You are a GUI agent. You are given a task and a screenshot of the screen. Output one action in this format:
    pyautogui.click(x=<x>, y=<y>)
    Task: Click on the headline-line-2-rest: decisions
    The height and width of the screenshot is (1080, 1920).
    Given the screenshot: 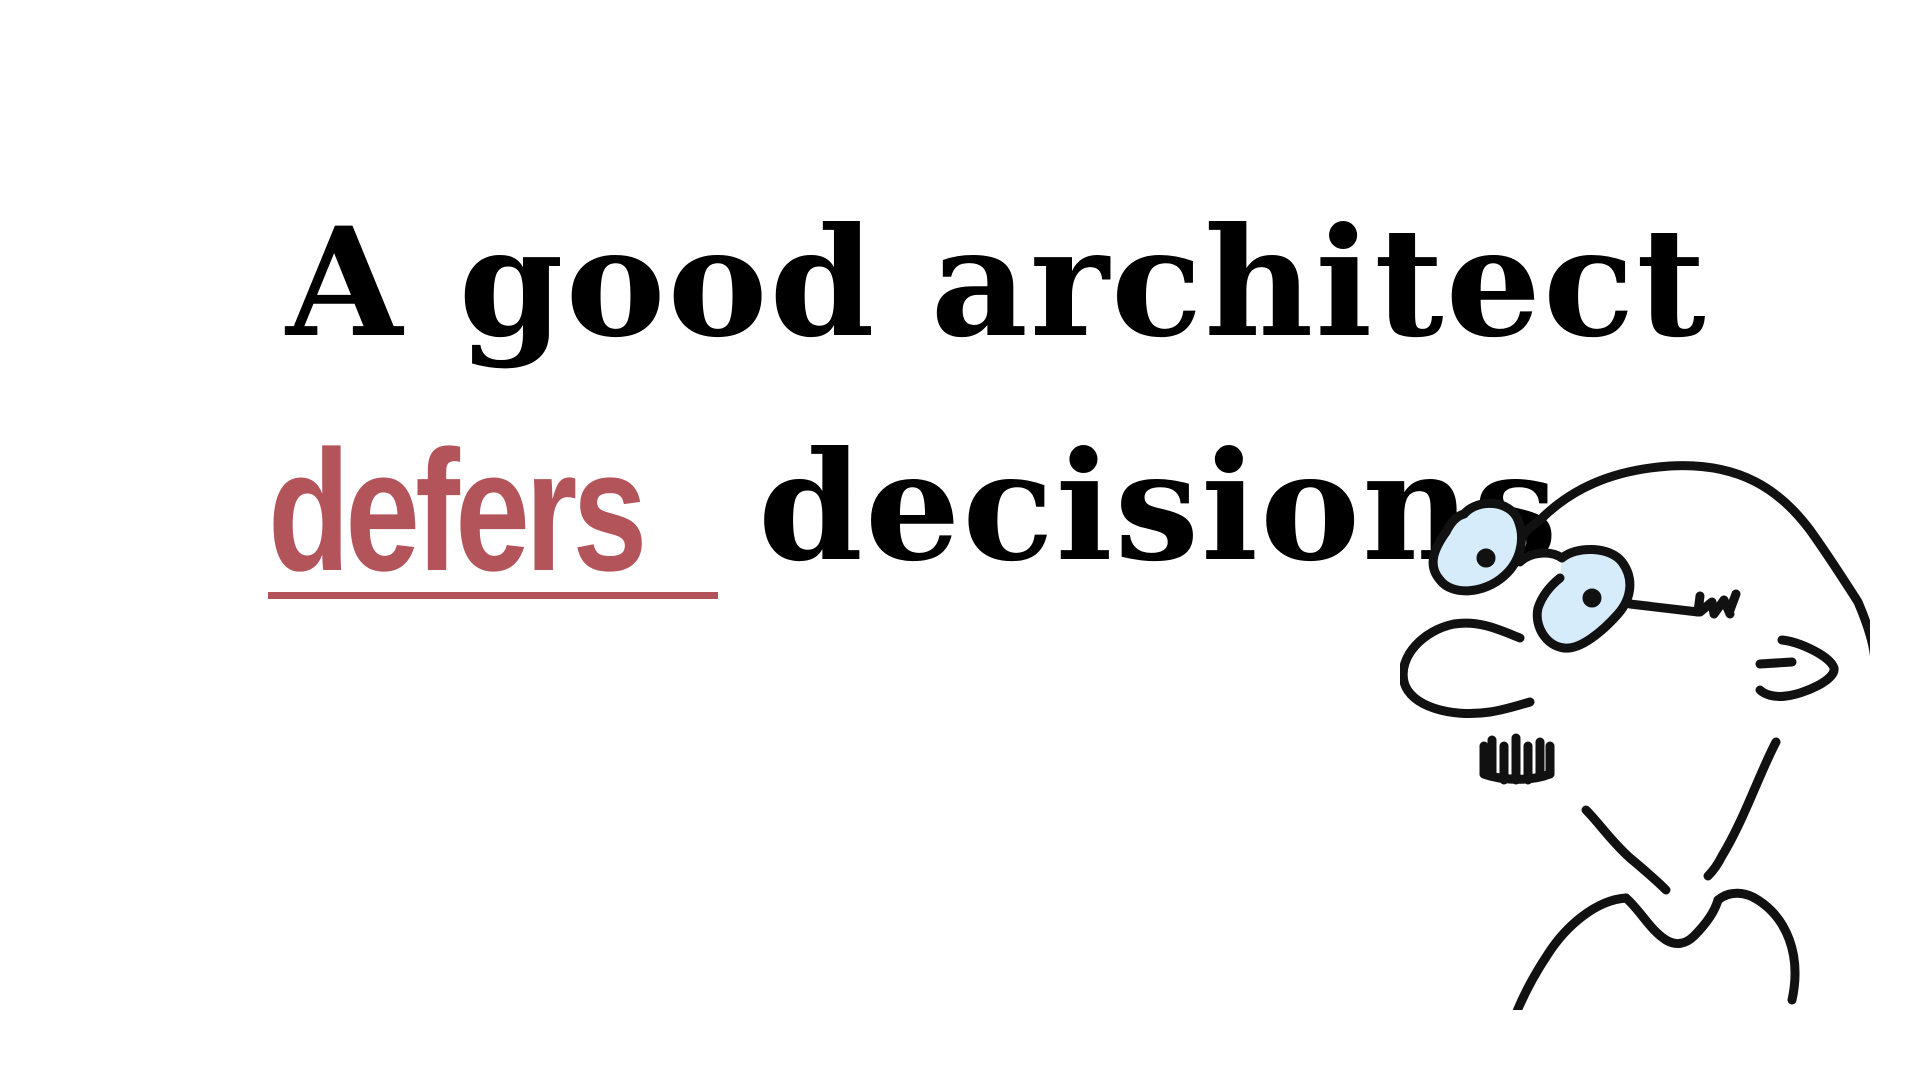 What is the action you would take?
    pyautogui.click(x=1159, y=507)
    